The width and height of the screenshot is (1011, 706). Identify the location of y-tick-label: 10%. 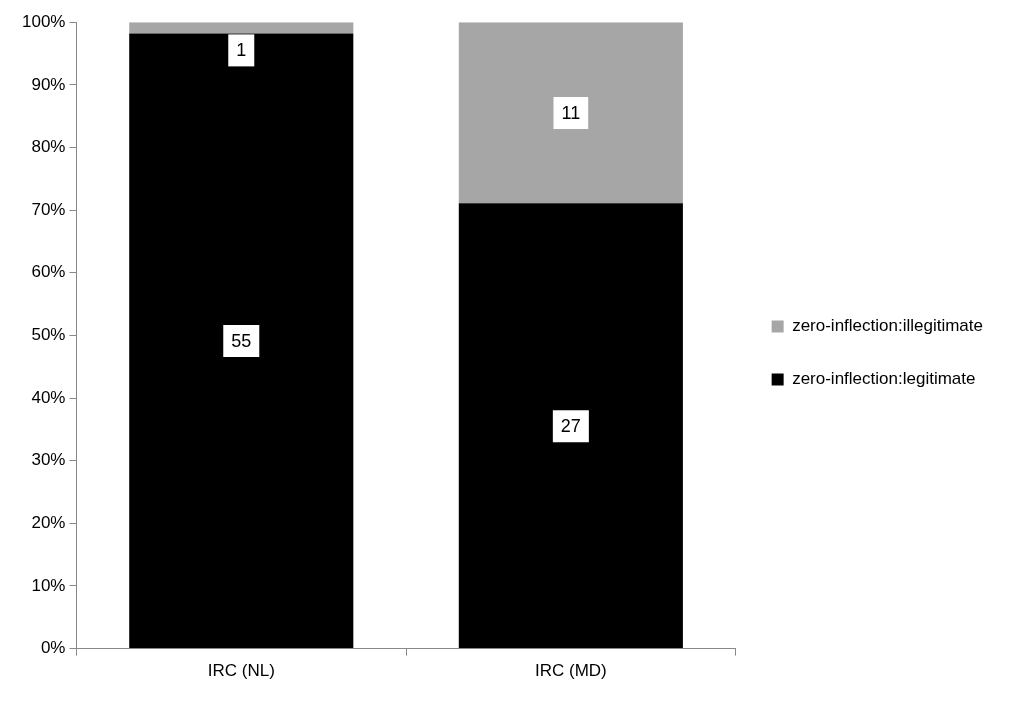
(48, 585).